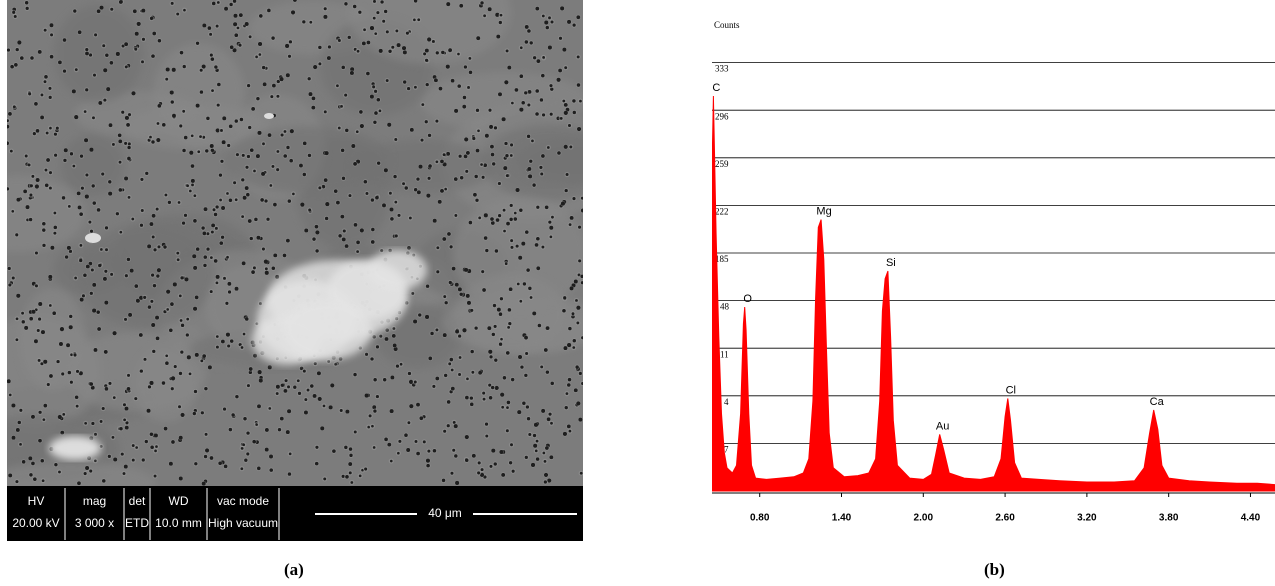  Describe the element at coordinates (994, 570) in the screenshot. I see `panel-label: (b)` at that location.